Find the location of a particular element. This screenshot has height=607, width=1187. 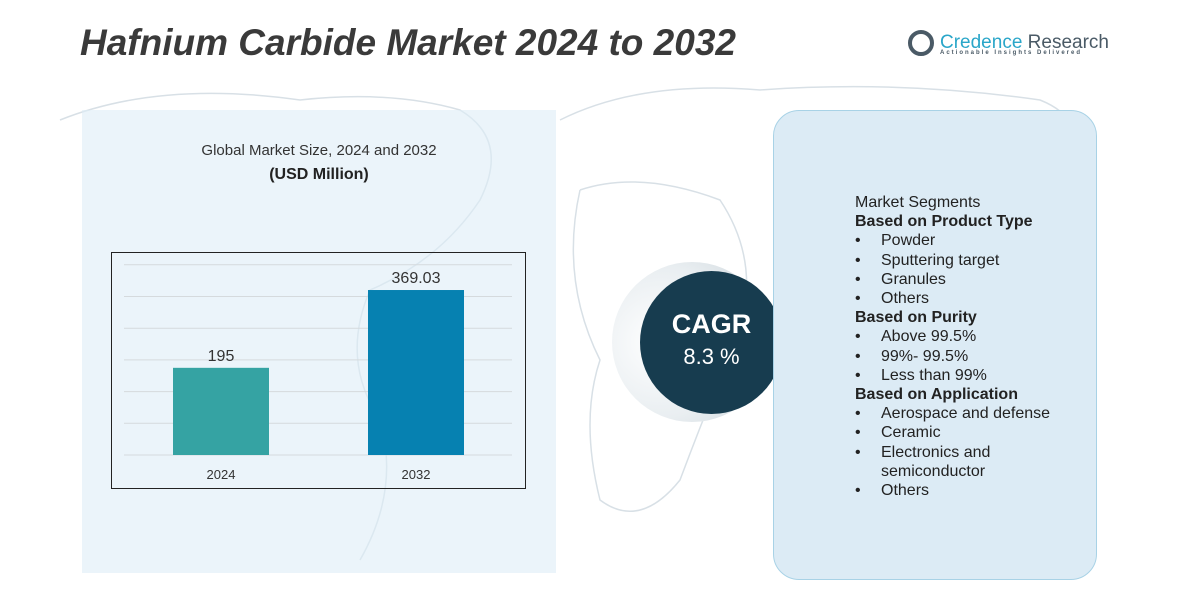

segment-group-title: Based on Product Type is located at coordinates (944, 222).